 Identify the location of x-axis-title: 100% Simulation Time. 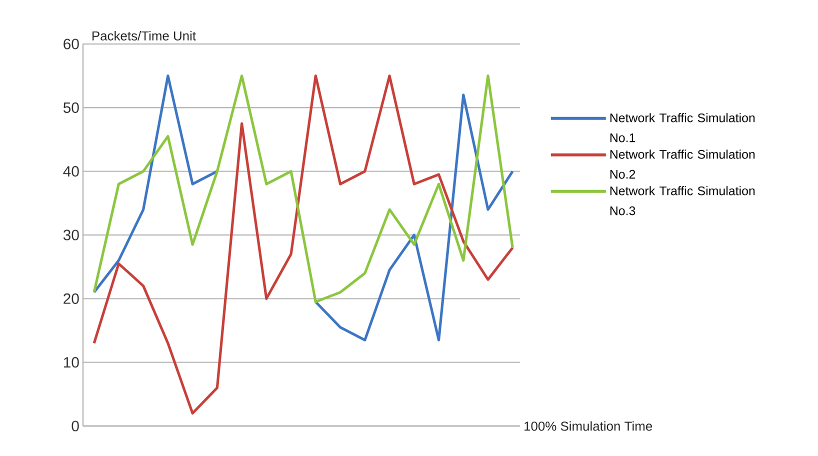
(588, 426).